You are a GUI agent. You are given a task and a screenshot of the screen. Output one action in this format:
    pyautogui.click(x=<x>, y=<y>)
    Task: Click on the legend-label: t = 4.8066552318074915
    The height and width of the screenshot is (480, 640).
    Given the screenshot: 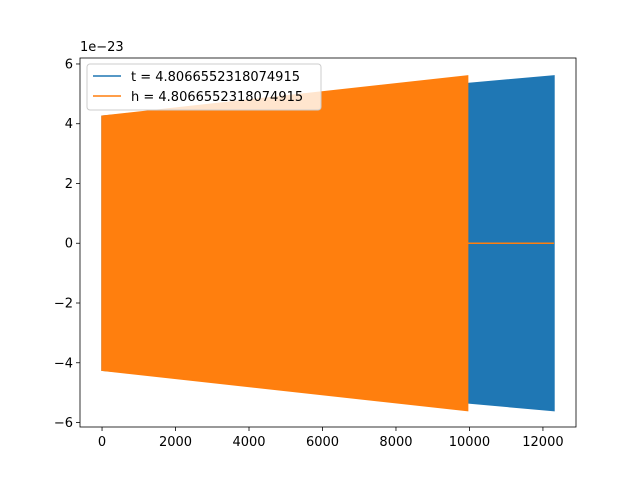 What is the action you would take?
    pyautogui.click(x=215, y=77)
    